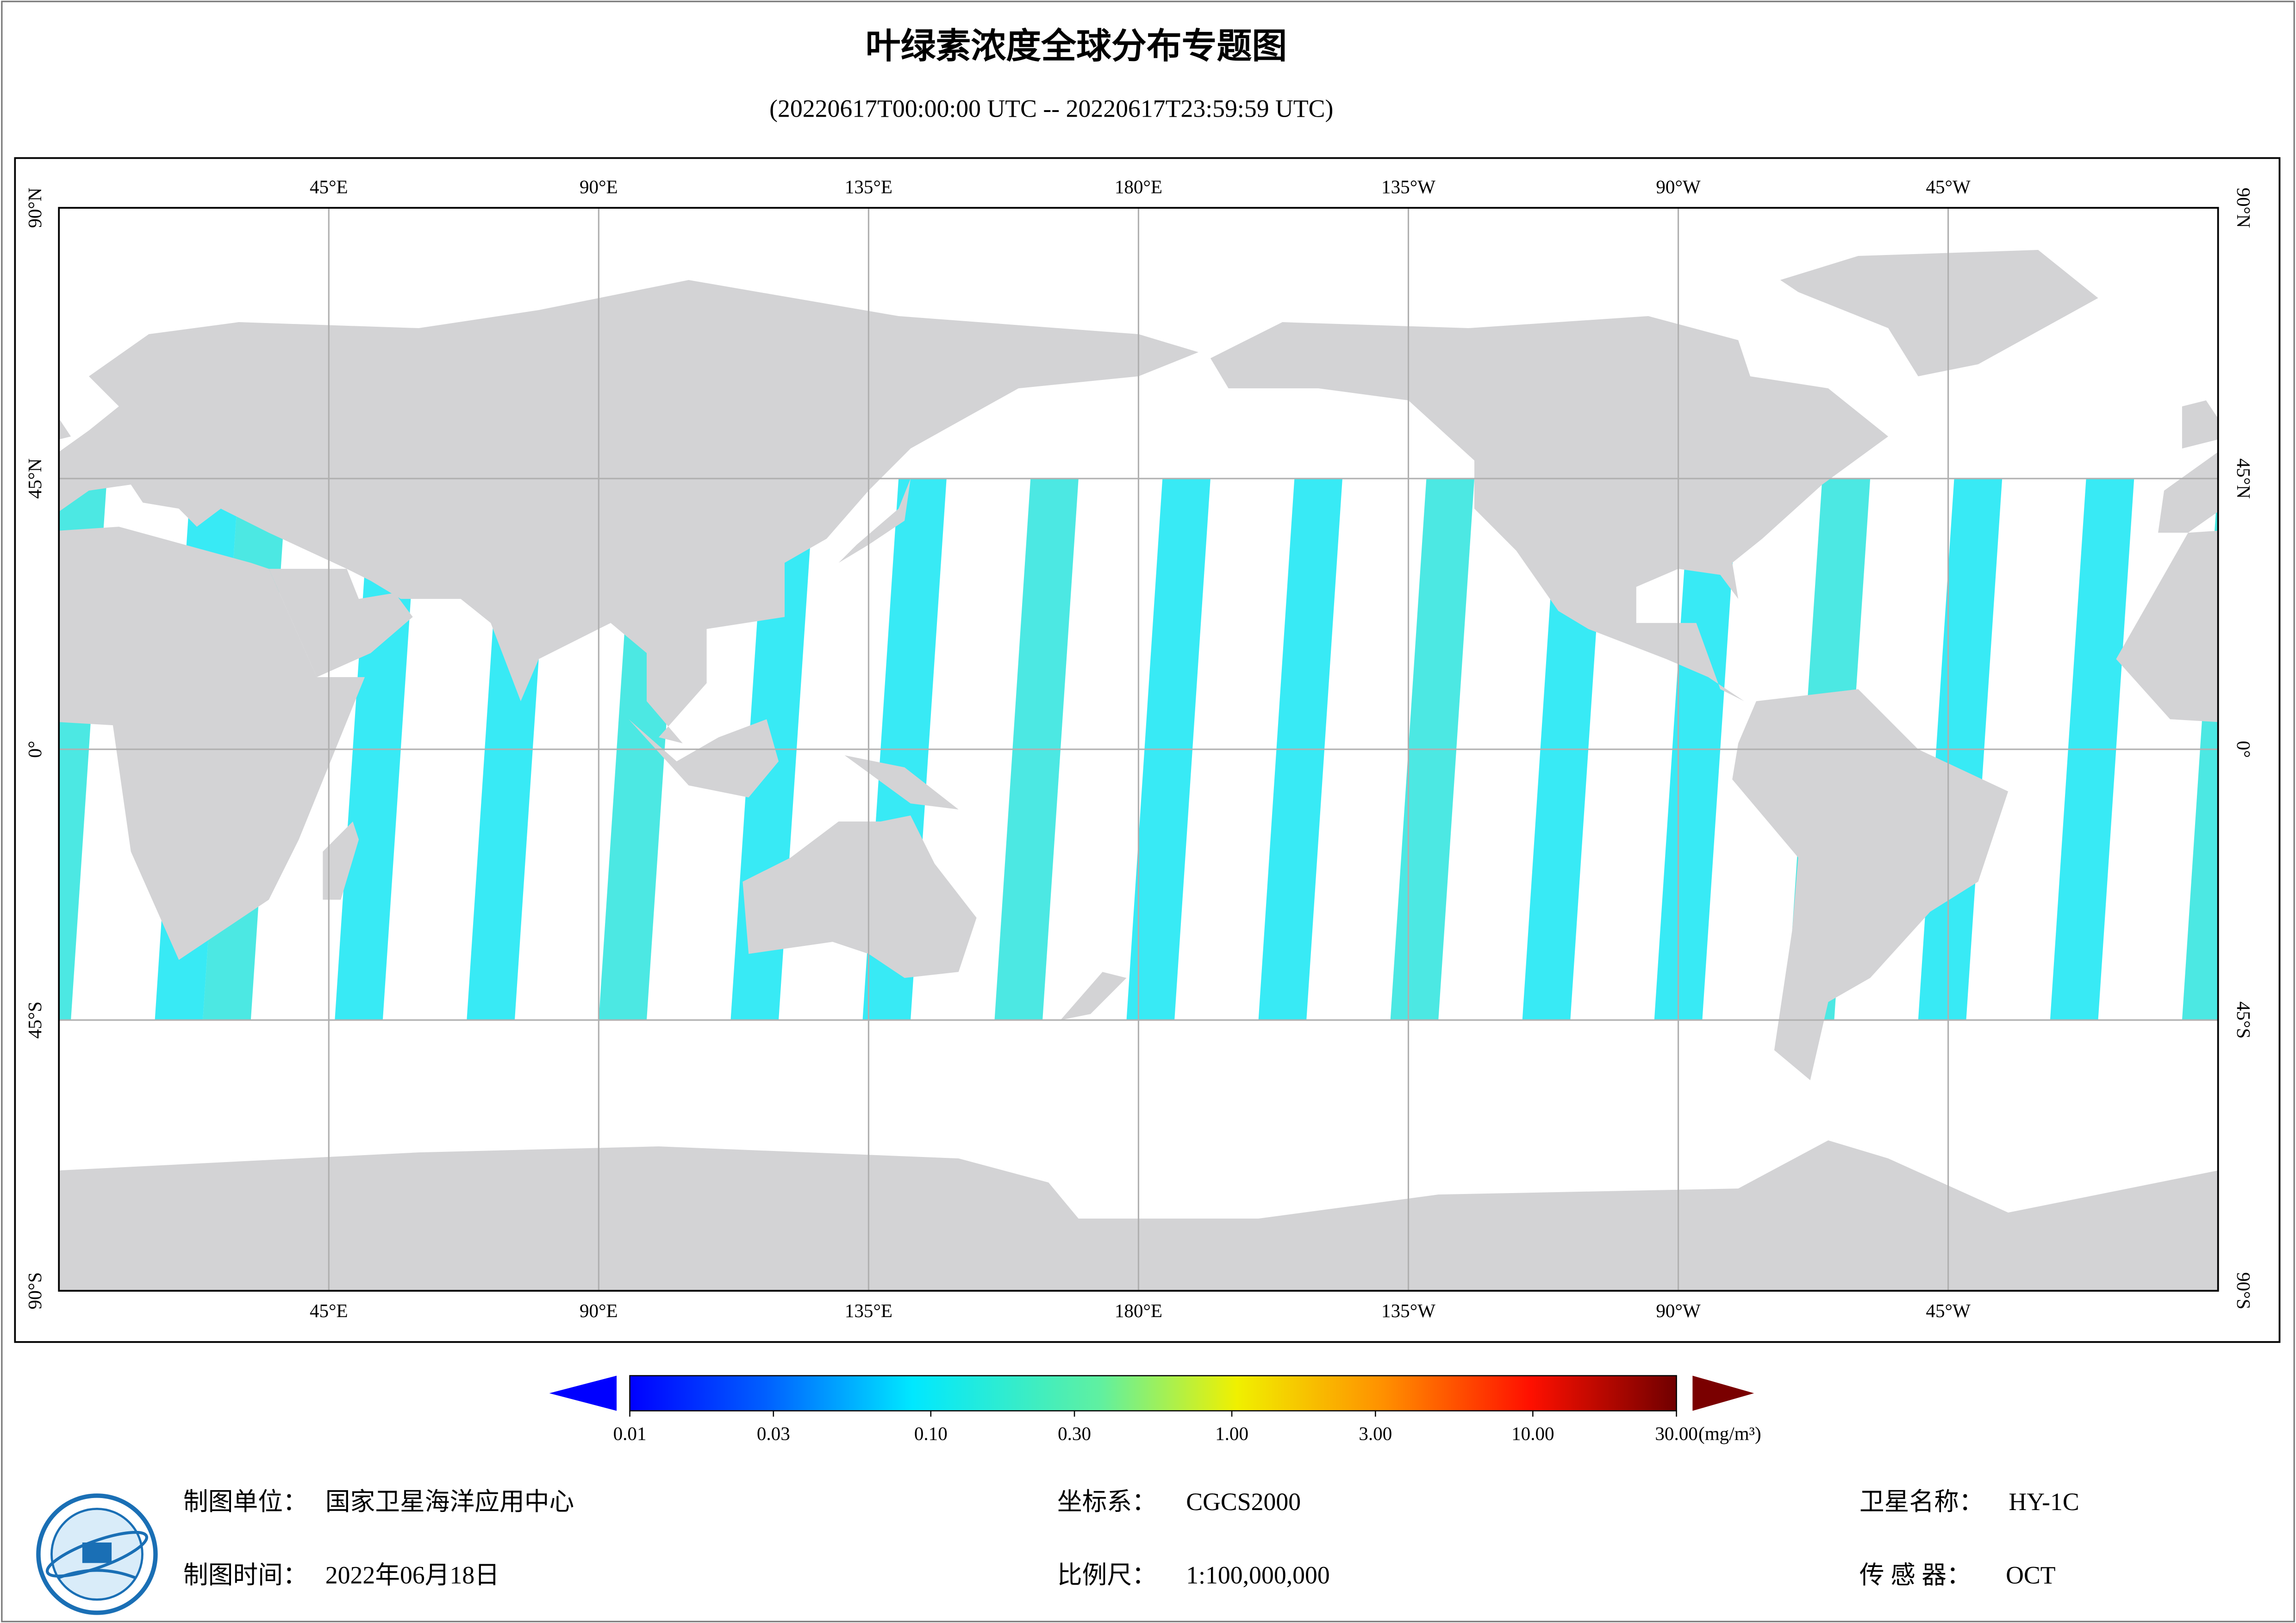 Image resolution: width=2296 pixels, height=1623 pixels. Describe the element at coordinates (1138, 186) in the screenshot. I see `lon-label-top: 180°E` at that location.